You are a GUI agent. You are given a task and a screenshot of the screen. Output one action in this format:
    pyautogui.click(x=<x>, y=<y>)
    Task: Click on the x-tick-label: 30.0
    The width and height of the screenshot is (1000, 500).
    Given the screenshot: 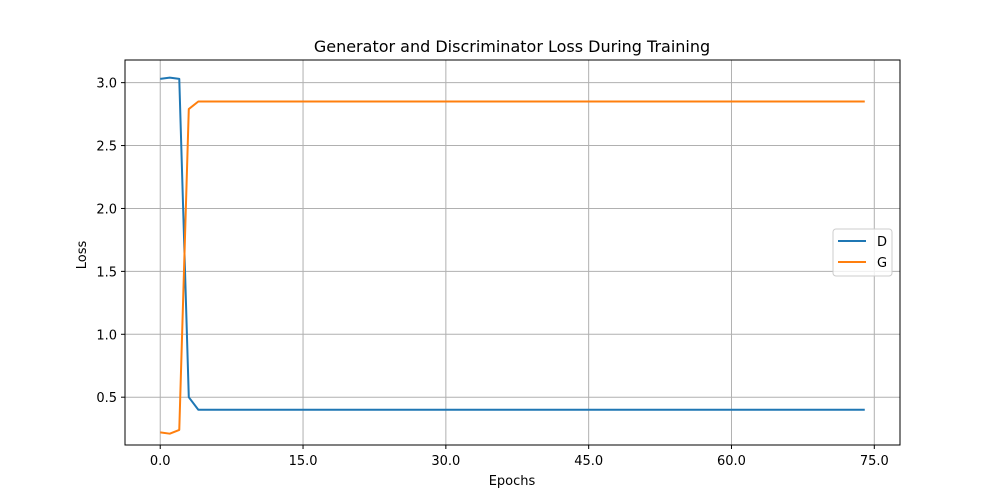 What is the action you would take?
    pyautogui.click(x=445, y=461)
    